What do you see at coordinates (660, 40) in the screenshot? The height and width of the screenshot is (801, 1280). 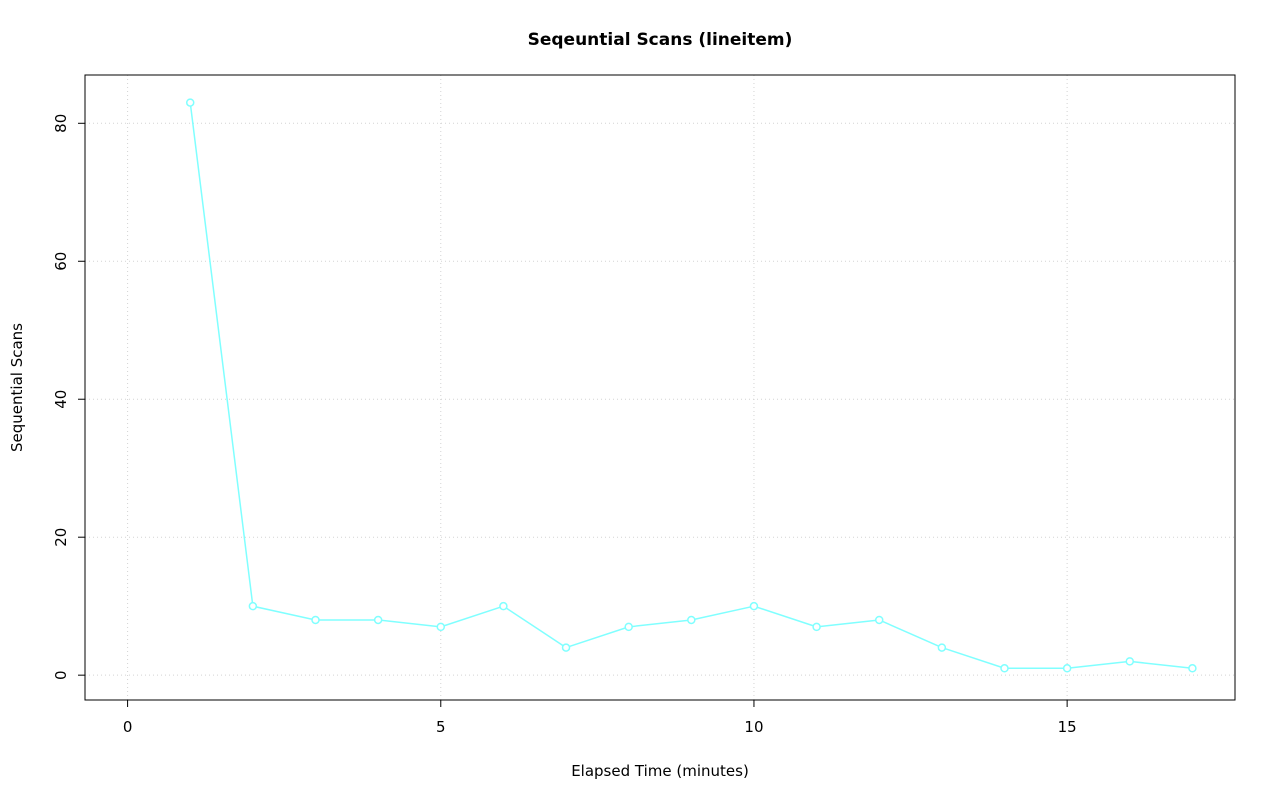 I see `chart-title: Seqeuntial Scans (lineitem)` at bounding box center [660, 40].